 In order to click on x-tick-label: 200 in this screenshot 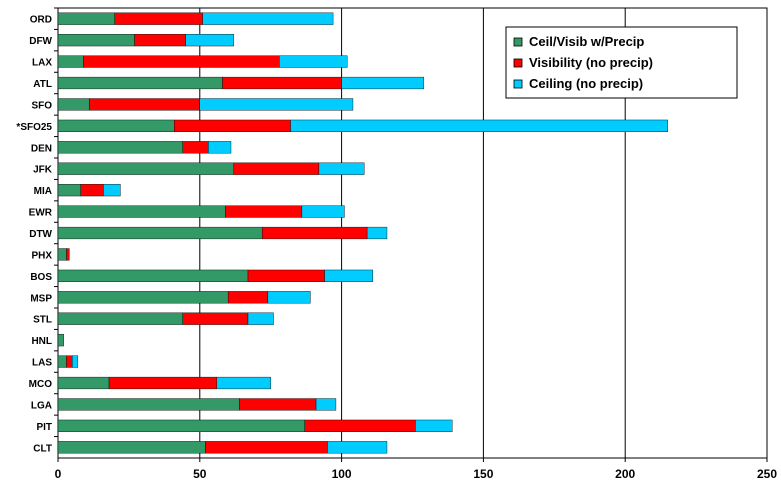, I will do `click(625, 474)`.